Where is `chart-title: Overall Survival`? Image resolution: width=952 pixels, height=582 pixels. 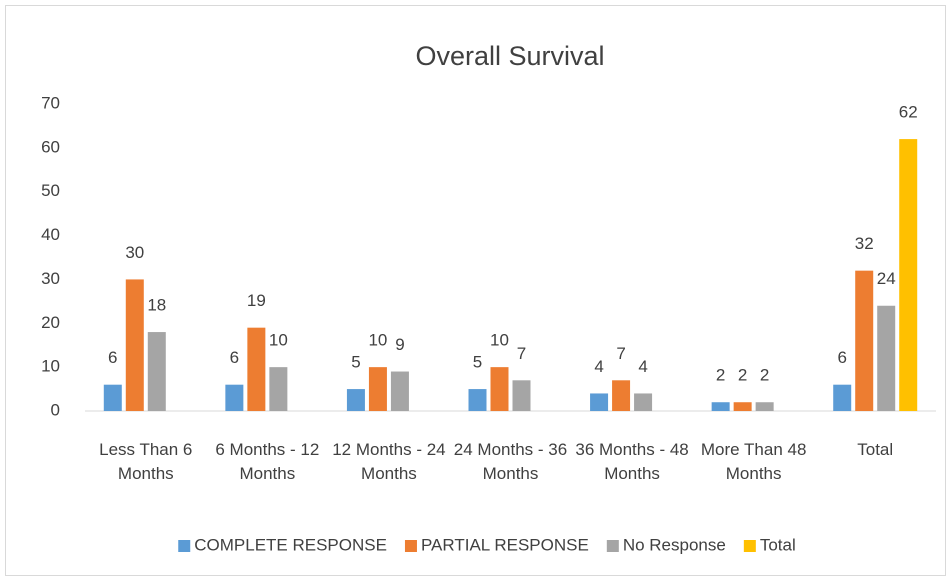
chart-title: Overall Survival is located at coordinates (509, 56).